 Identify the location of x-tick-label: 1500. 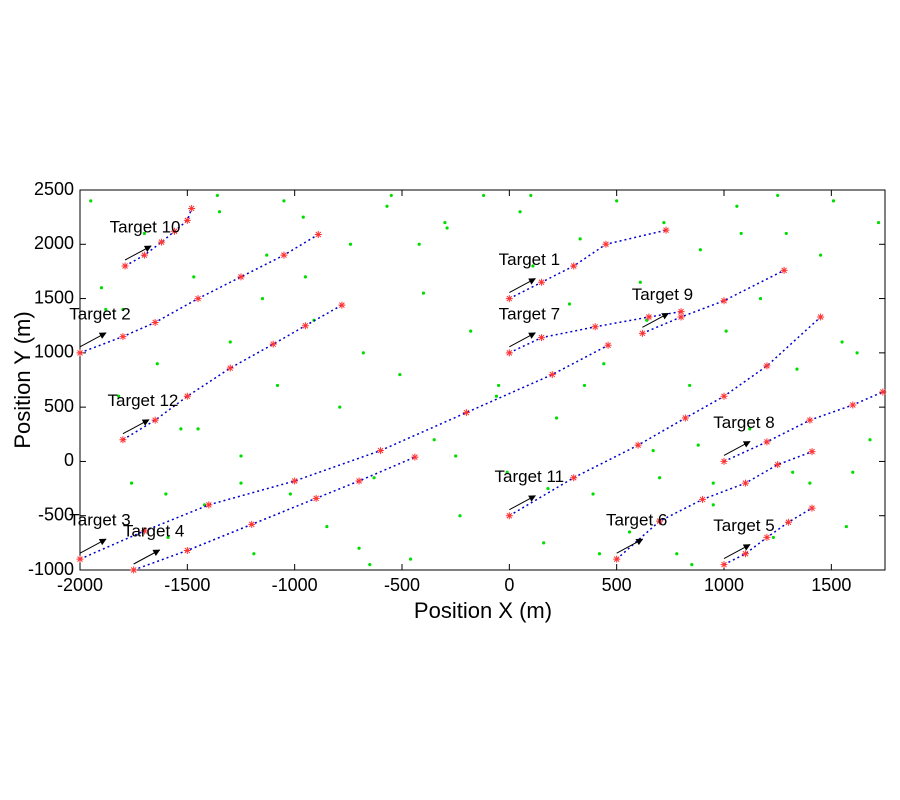
(831, 585).